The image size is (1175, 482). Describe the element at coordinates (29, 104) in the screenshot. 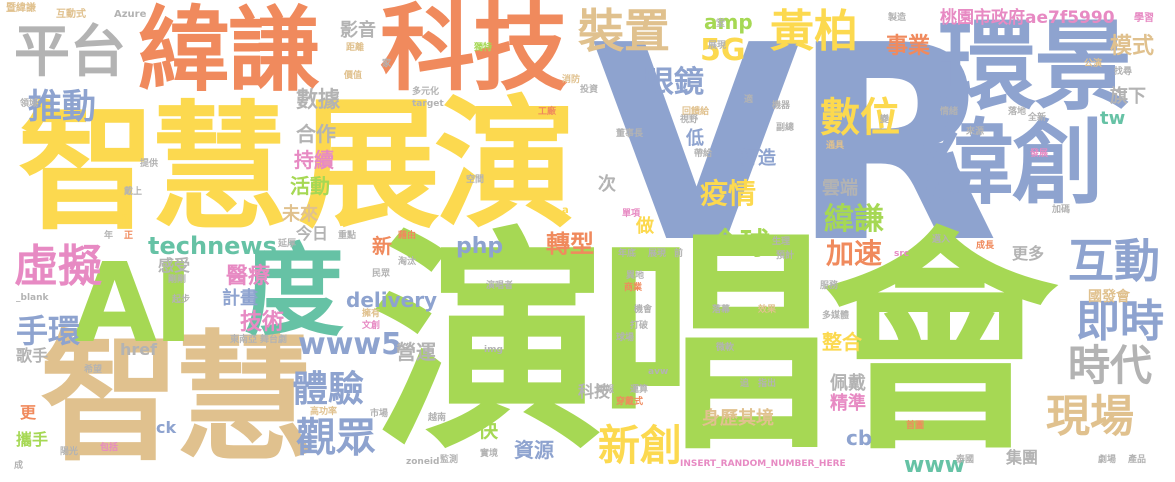

I see `word-lingyu: 領域` at that location.